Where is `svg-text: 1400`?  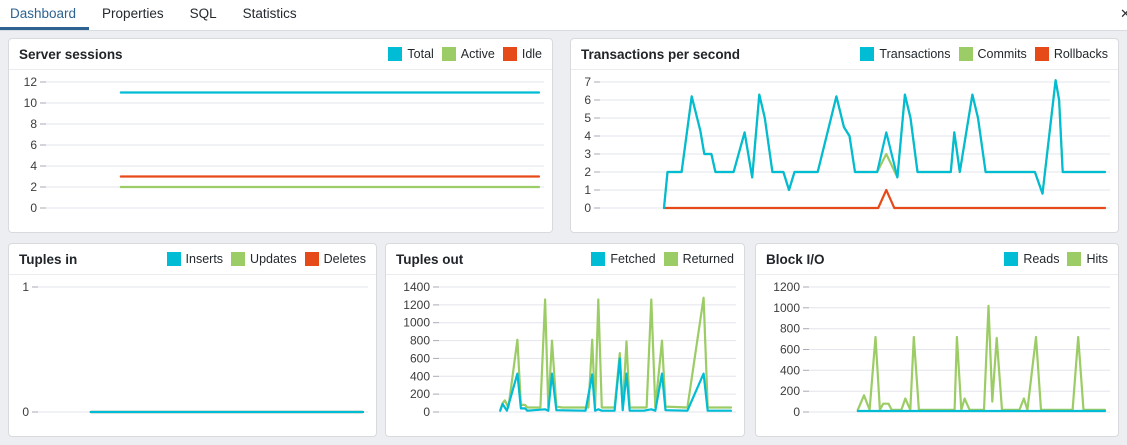 svg-text: 1400 is located at coordinates (416, 287).